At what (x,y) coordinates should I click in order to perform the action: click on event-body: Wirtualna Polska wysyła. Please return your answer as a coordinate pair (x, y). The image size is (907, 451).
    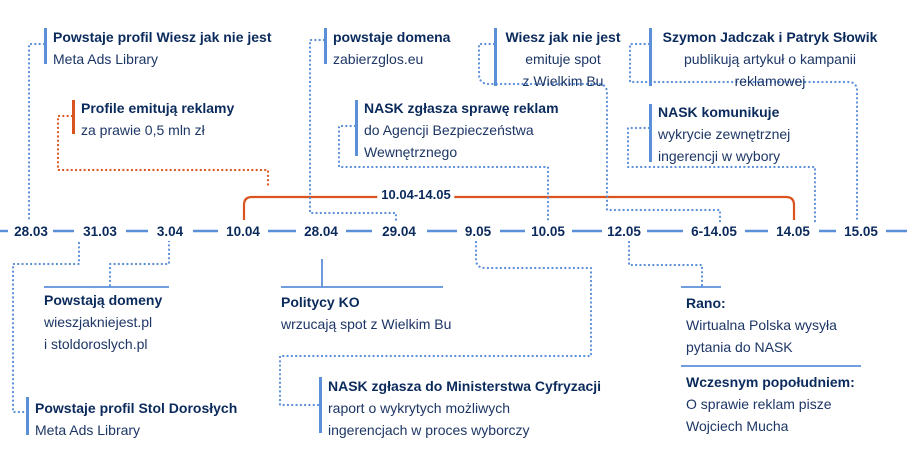
    Looking at the image, I should click on (761, 325).